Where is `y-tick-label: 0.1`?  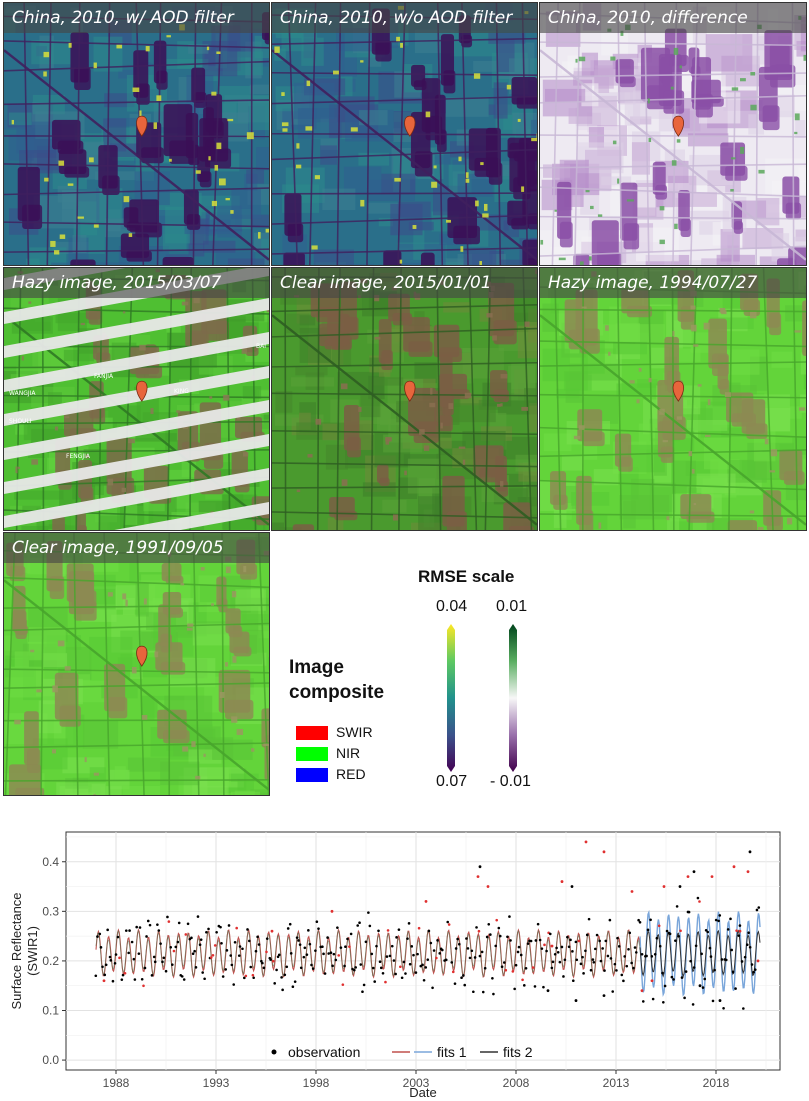 y-tick-label: 0.1 is located at coordinates (50, 1011).